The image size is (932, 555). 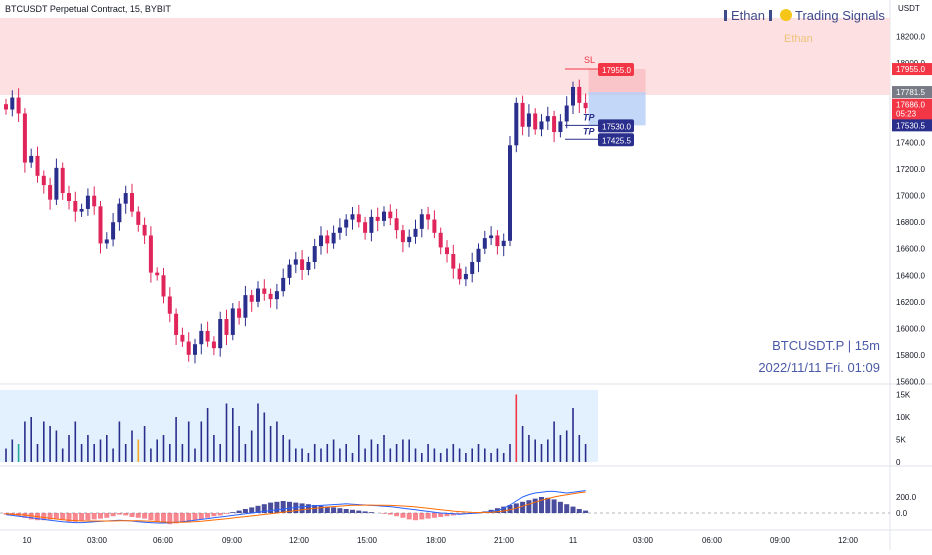 I want to click on watermark-label: Ethan, so click(x=798, y=39).